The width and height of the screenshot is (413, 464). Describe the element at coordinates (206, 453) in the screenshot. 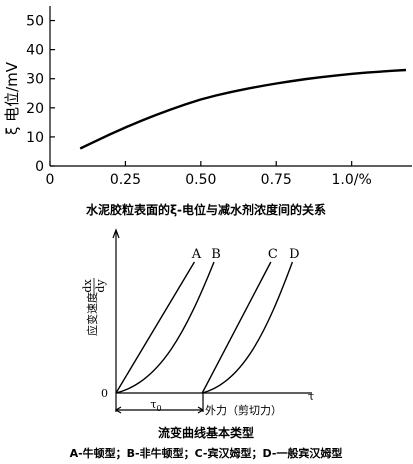

I see `chart-subtitle: A-牛顿型；B-非牛顿型；C-宾汉姆型；D-一般宾汉姆型` at that location.